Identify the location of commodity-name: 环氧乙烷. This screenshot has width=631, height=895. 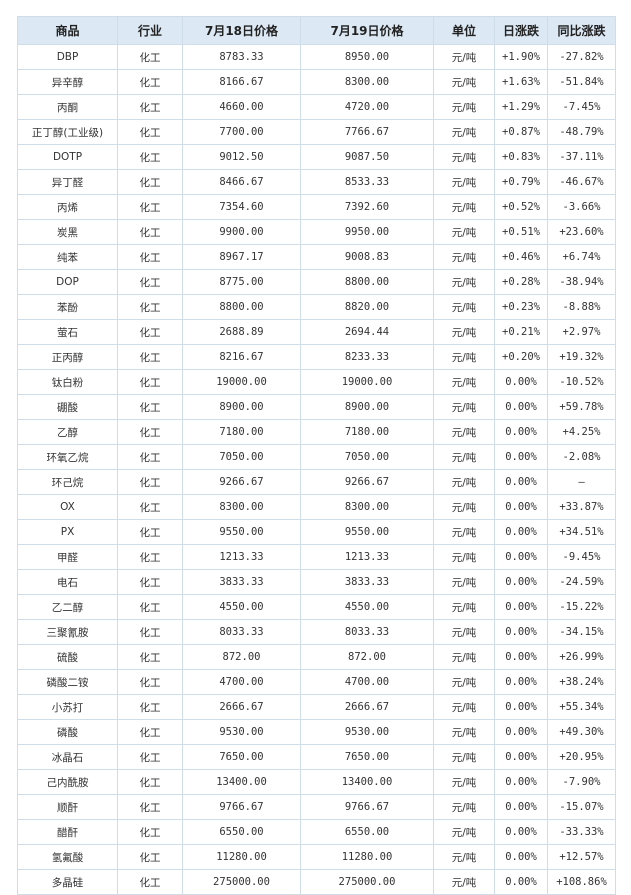
(67, 457).